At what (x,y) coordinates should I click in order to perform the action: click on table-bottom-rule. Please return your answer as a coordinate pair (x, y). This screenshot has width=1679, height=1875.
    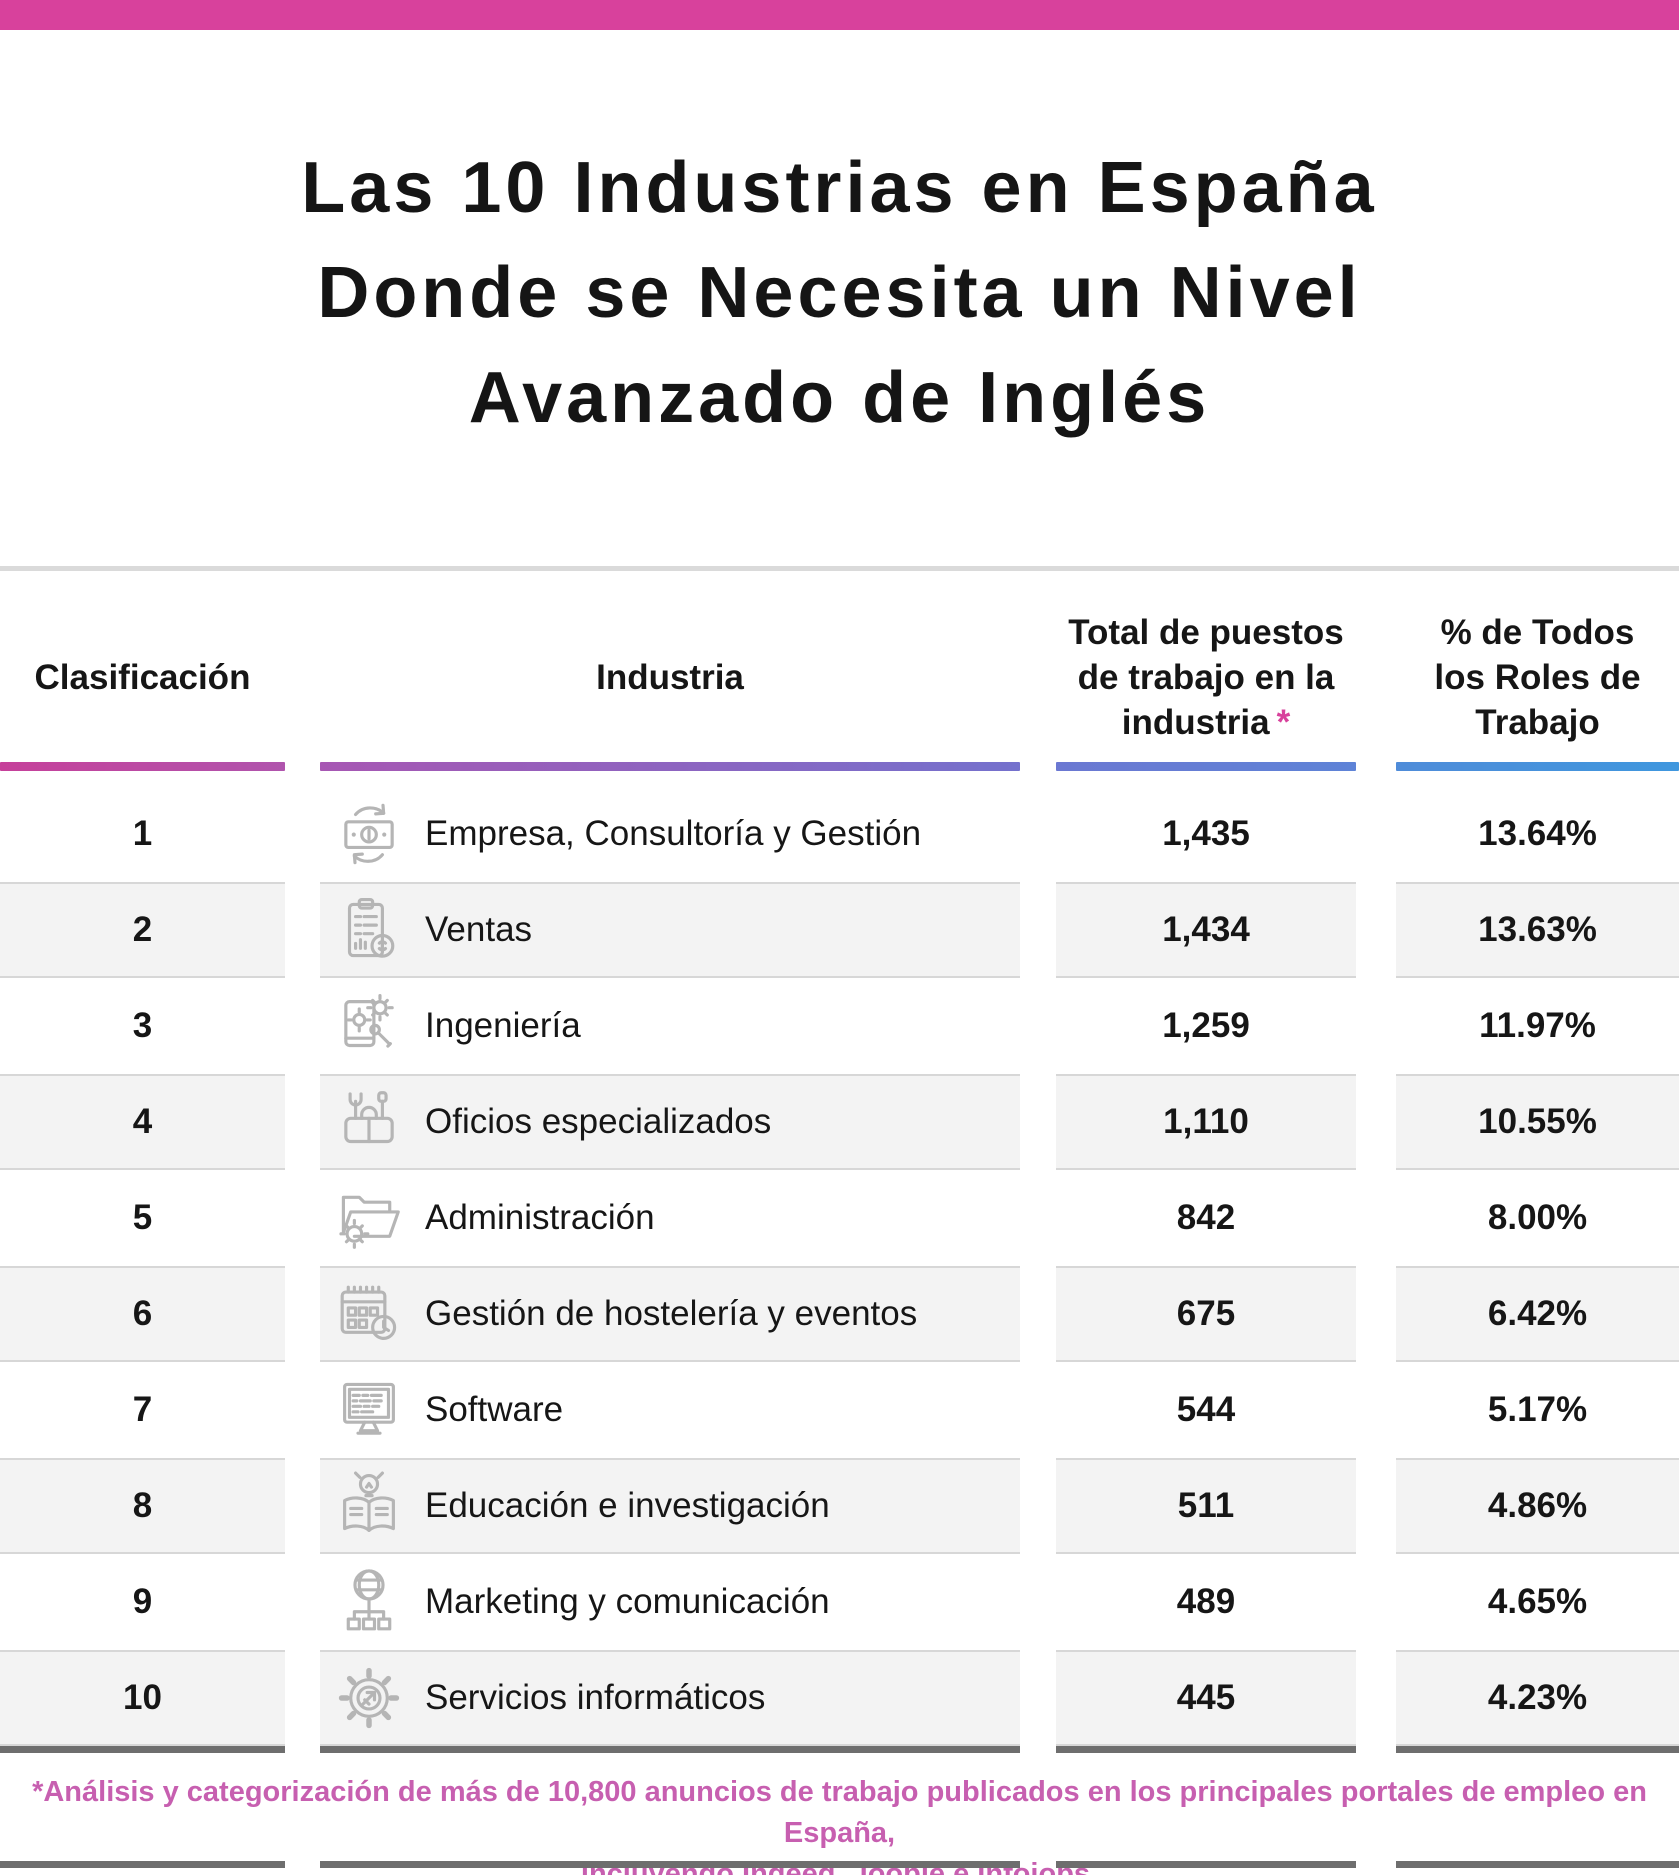
    Looking at the image, I should click on (839, 1749).